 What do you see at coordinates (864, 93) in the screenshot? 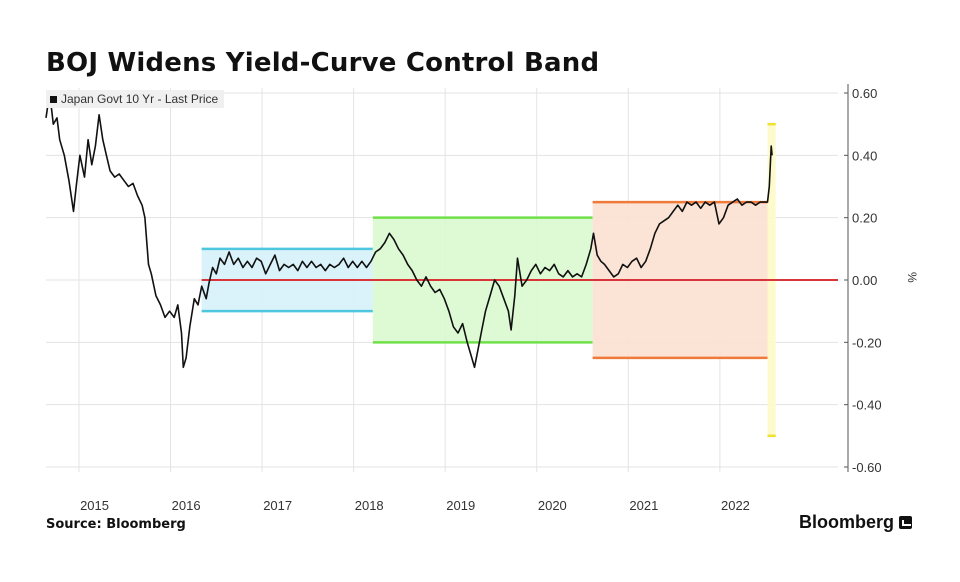
I see `y-tick-label: 0.60` at bounding box center [864, 93].